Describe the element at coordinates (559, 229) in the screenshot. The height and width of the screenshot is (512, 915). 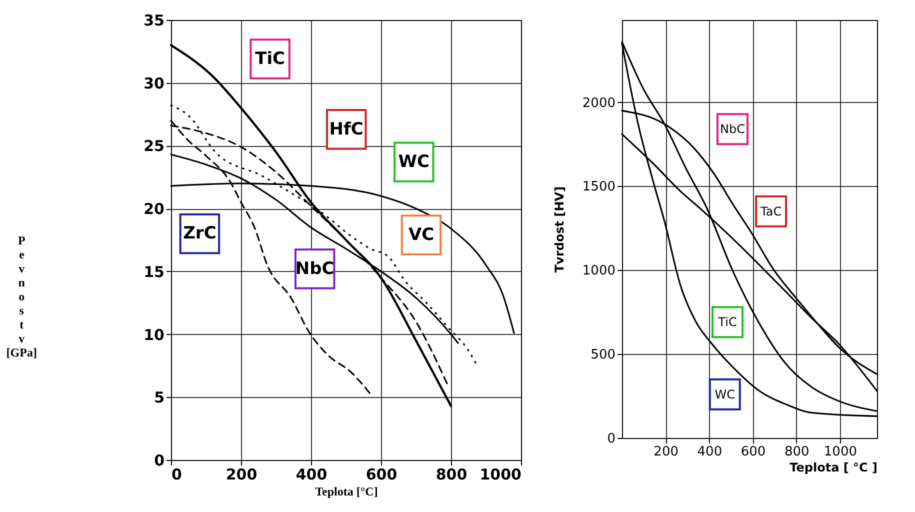
I see `y-axis-title: Tvrdost [HV]` at that location.